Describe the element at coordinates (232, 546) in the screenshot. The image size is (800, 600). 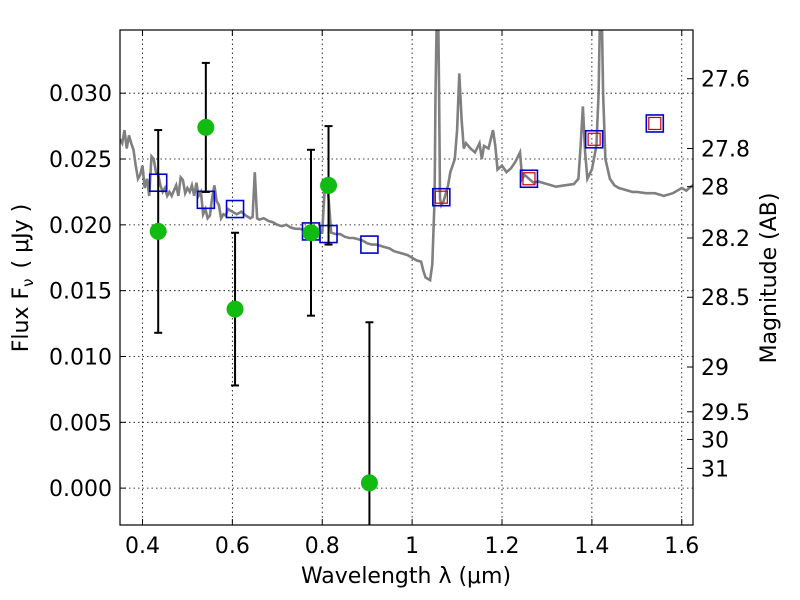
I see `x-tick-label: 0.6` at that location.